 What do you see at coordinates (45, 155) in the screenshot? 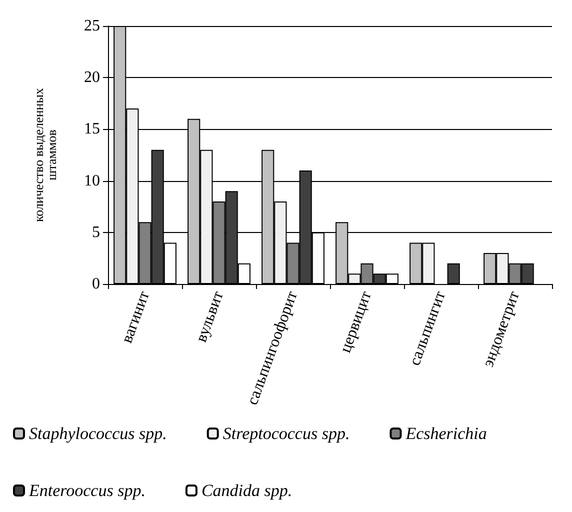
I see `y-axis-title: количество выделенных штаммов` at bounding box center [45, 155].